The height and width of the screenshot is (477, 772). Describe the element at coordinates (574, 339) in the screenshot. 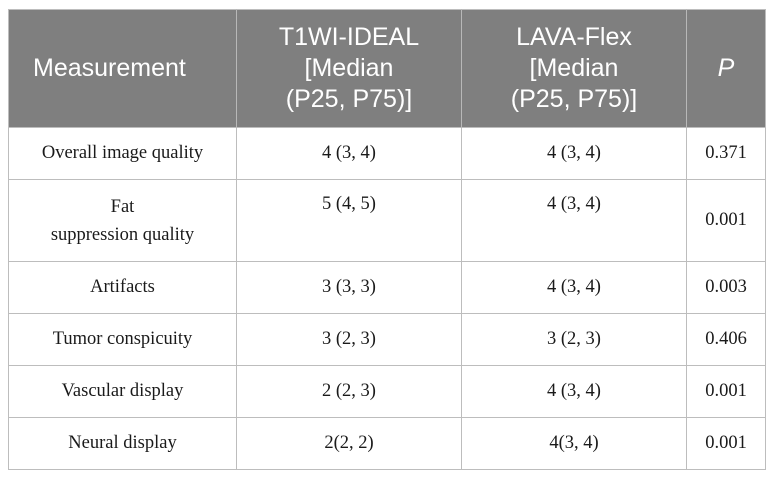

I see `cell-lava-flex: 3 (2, 3)` at that location.